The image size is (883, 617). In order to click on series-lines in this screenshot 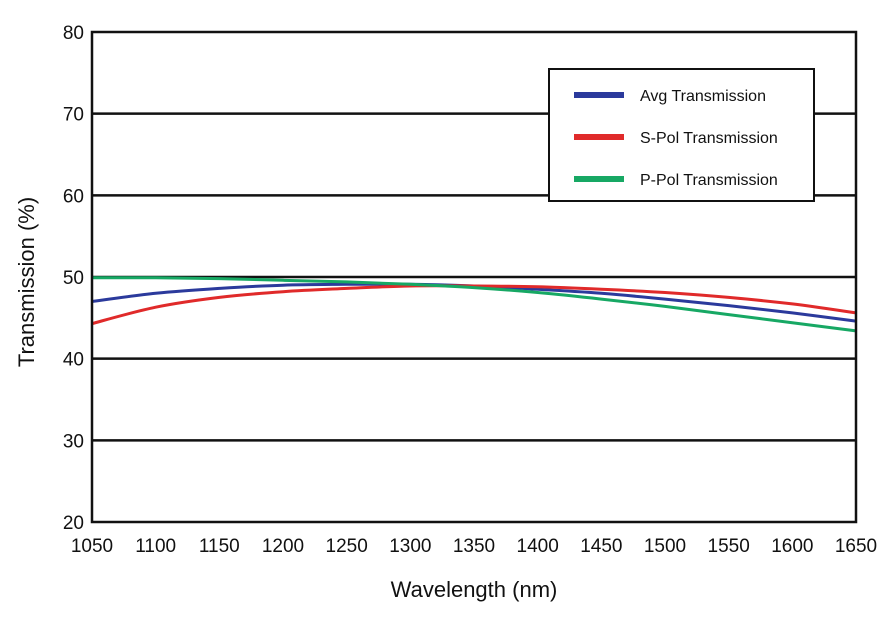, I will do `click(474, 304)`.